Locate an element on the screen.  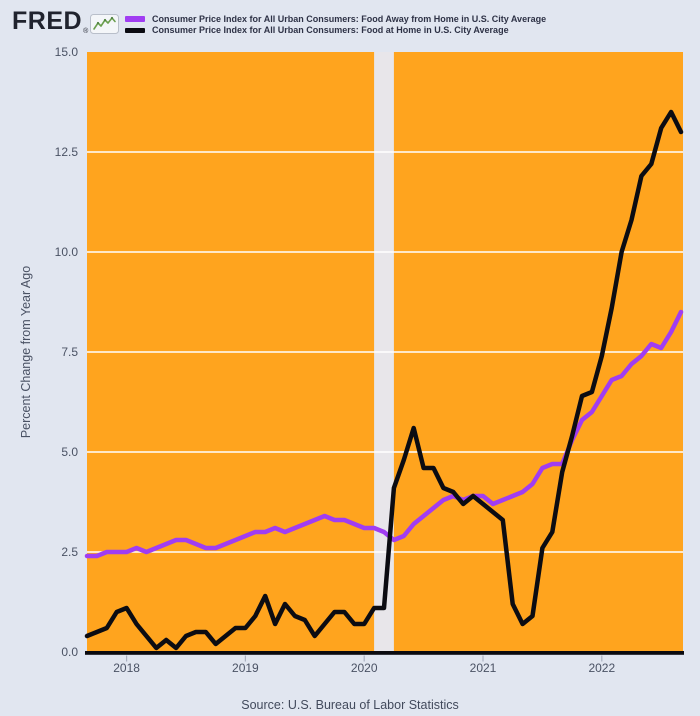
y-axis-tick-label: 15.0 is located at coordinates (66, 51).